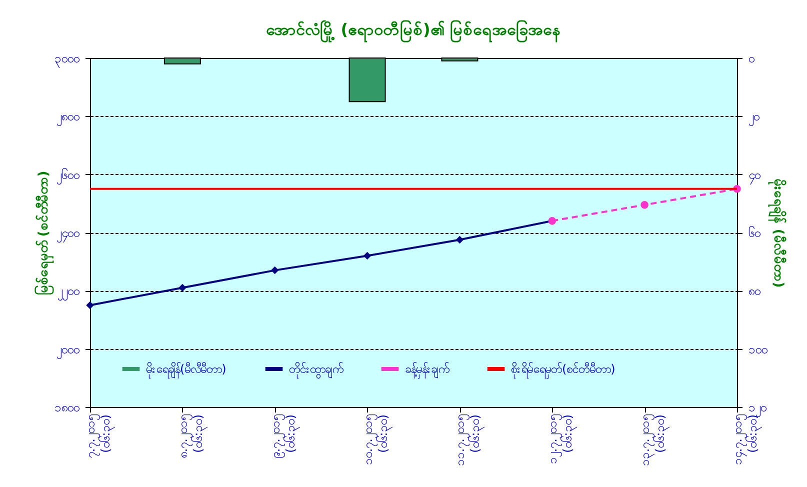 The height and width of the screenshot is (487, 807). I want to click on chart-title: အောင်လံမြို့ (ဧရာဝတီမြစ်)၏ မြစ်ရေအခြေအနေ, so click(413, 31).